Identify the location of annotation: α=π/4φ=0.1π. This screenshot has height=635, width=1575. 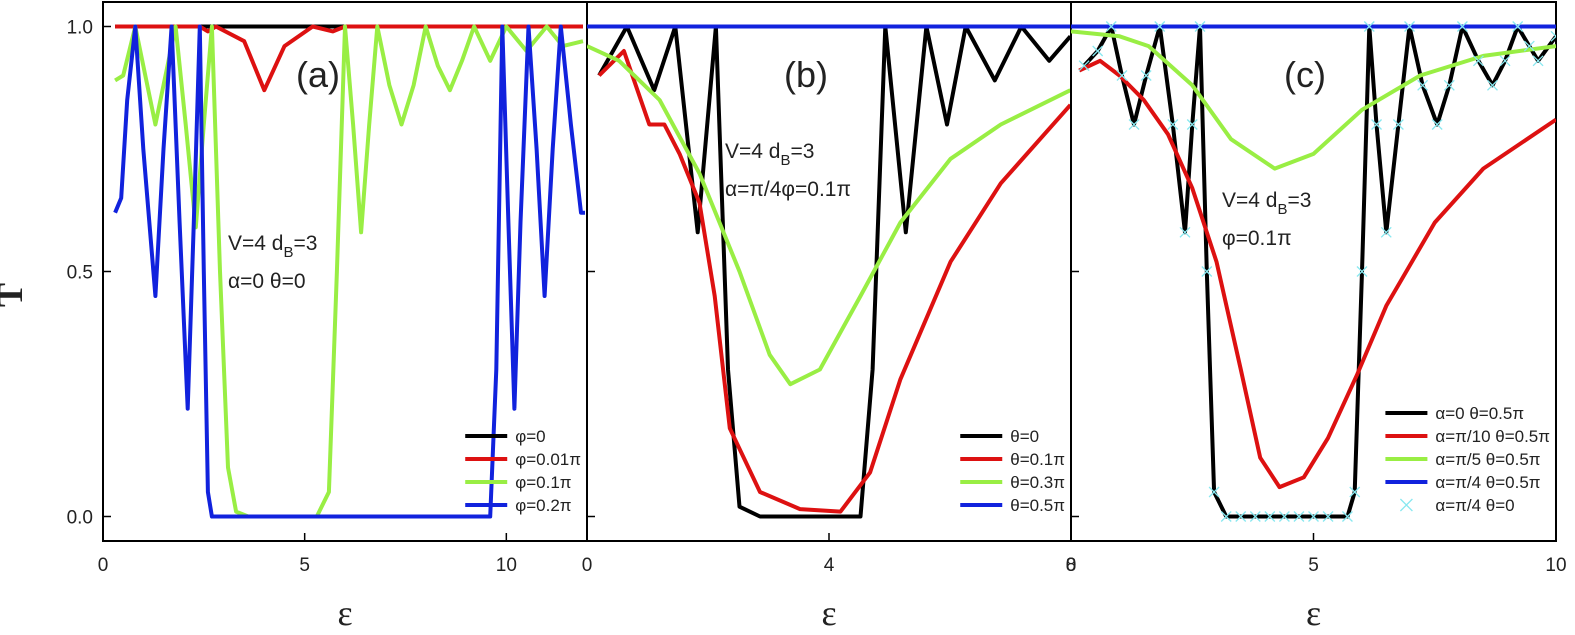
(788, 189).